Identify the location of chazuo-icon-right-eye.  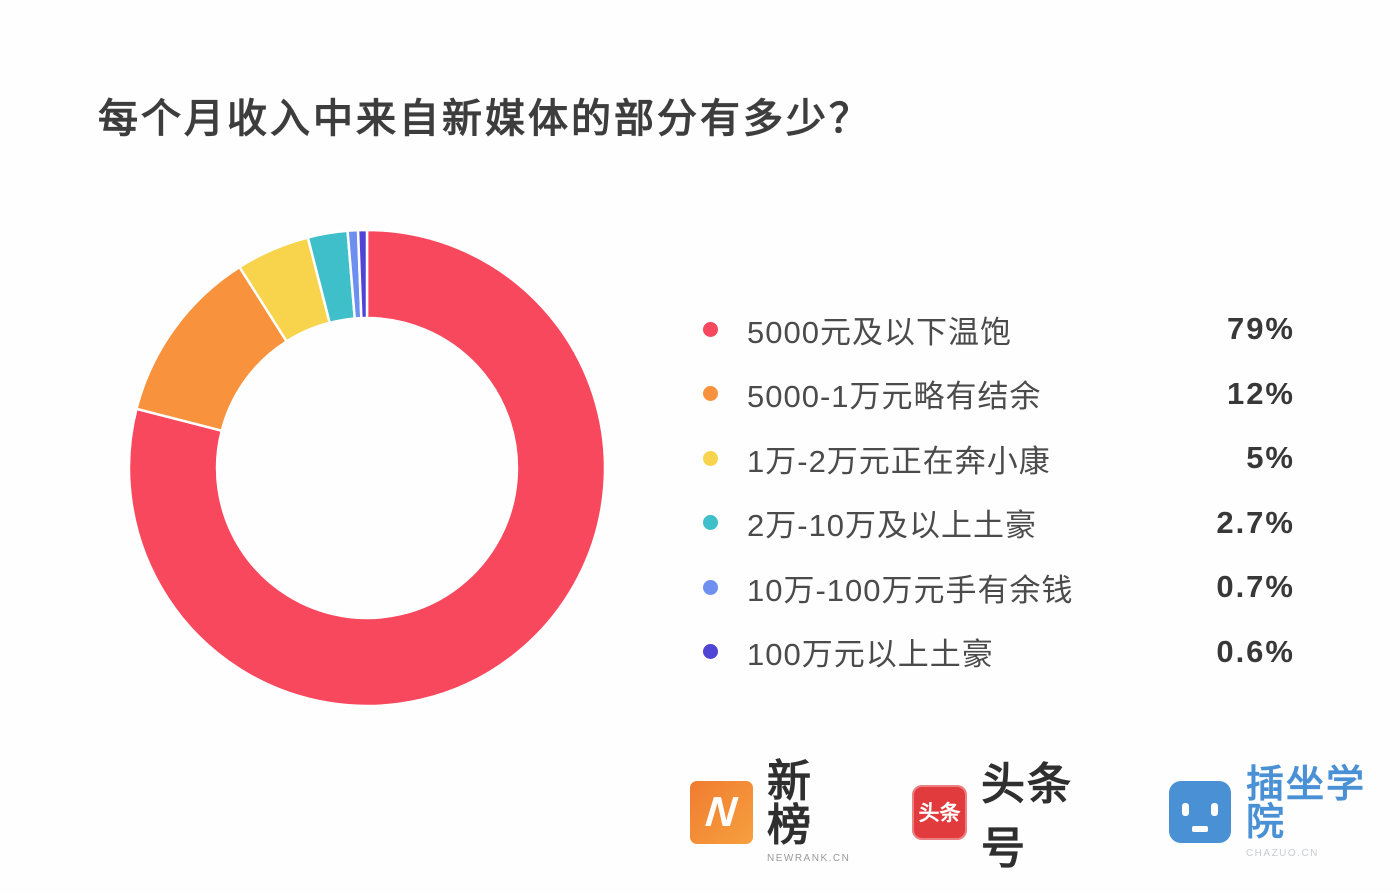
(1214, 809).